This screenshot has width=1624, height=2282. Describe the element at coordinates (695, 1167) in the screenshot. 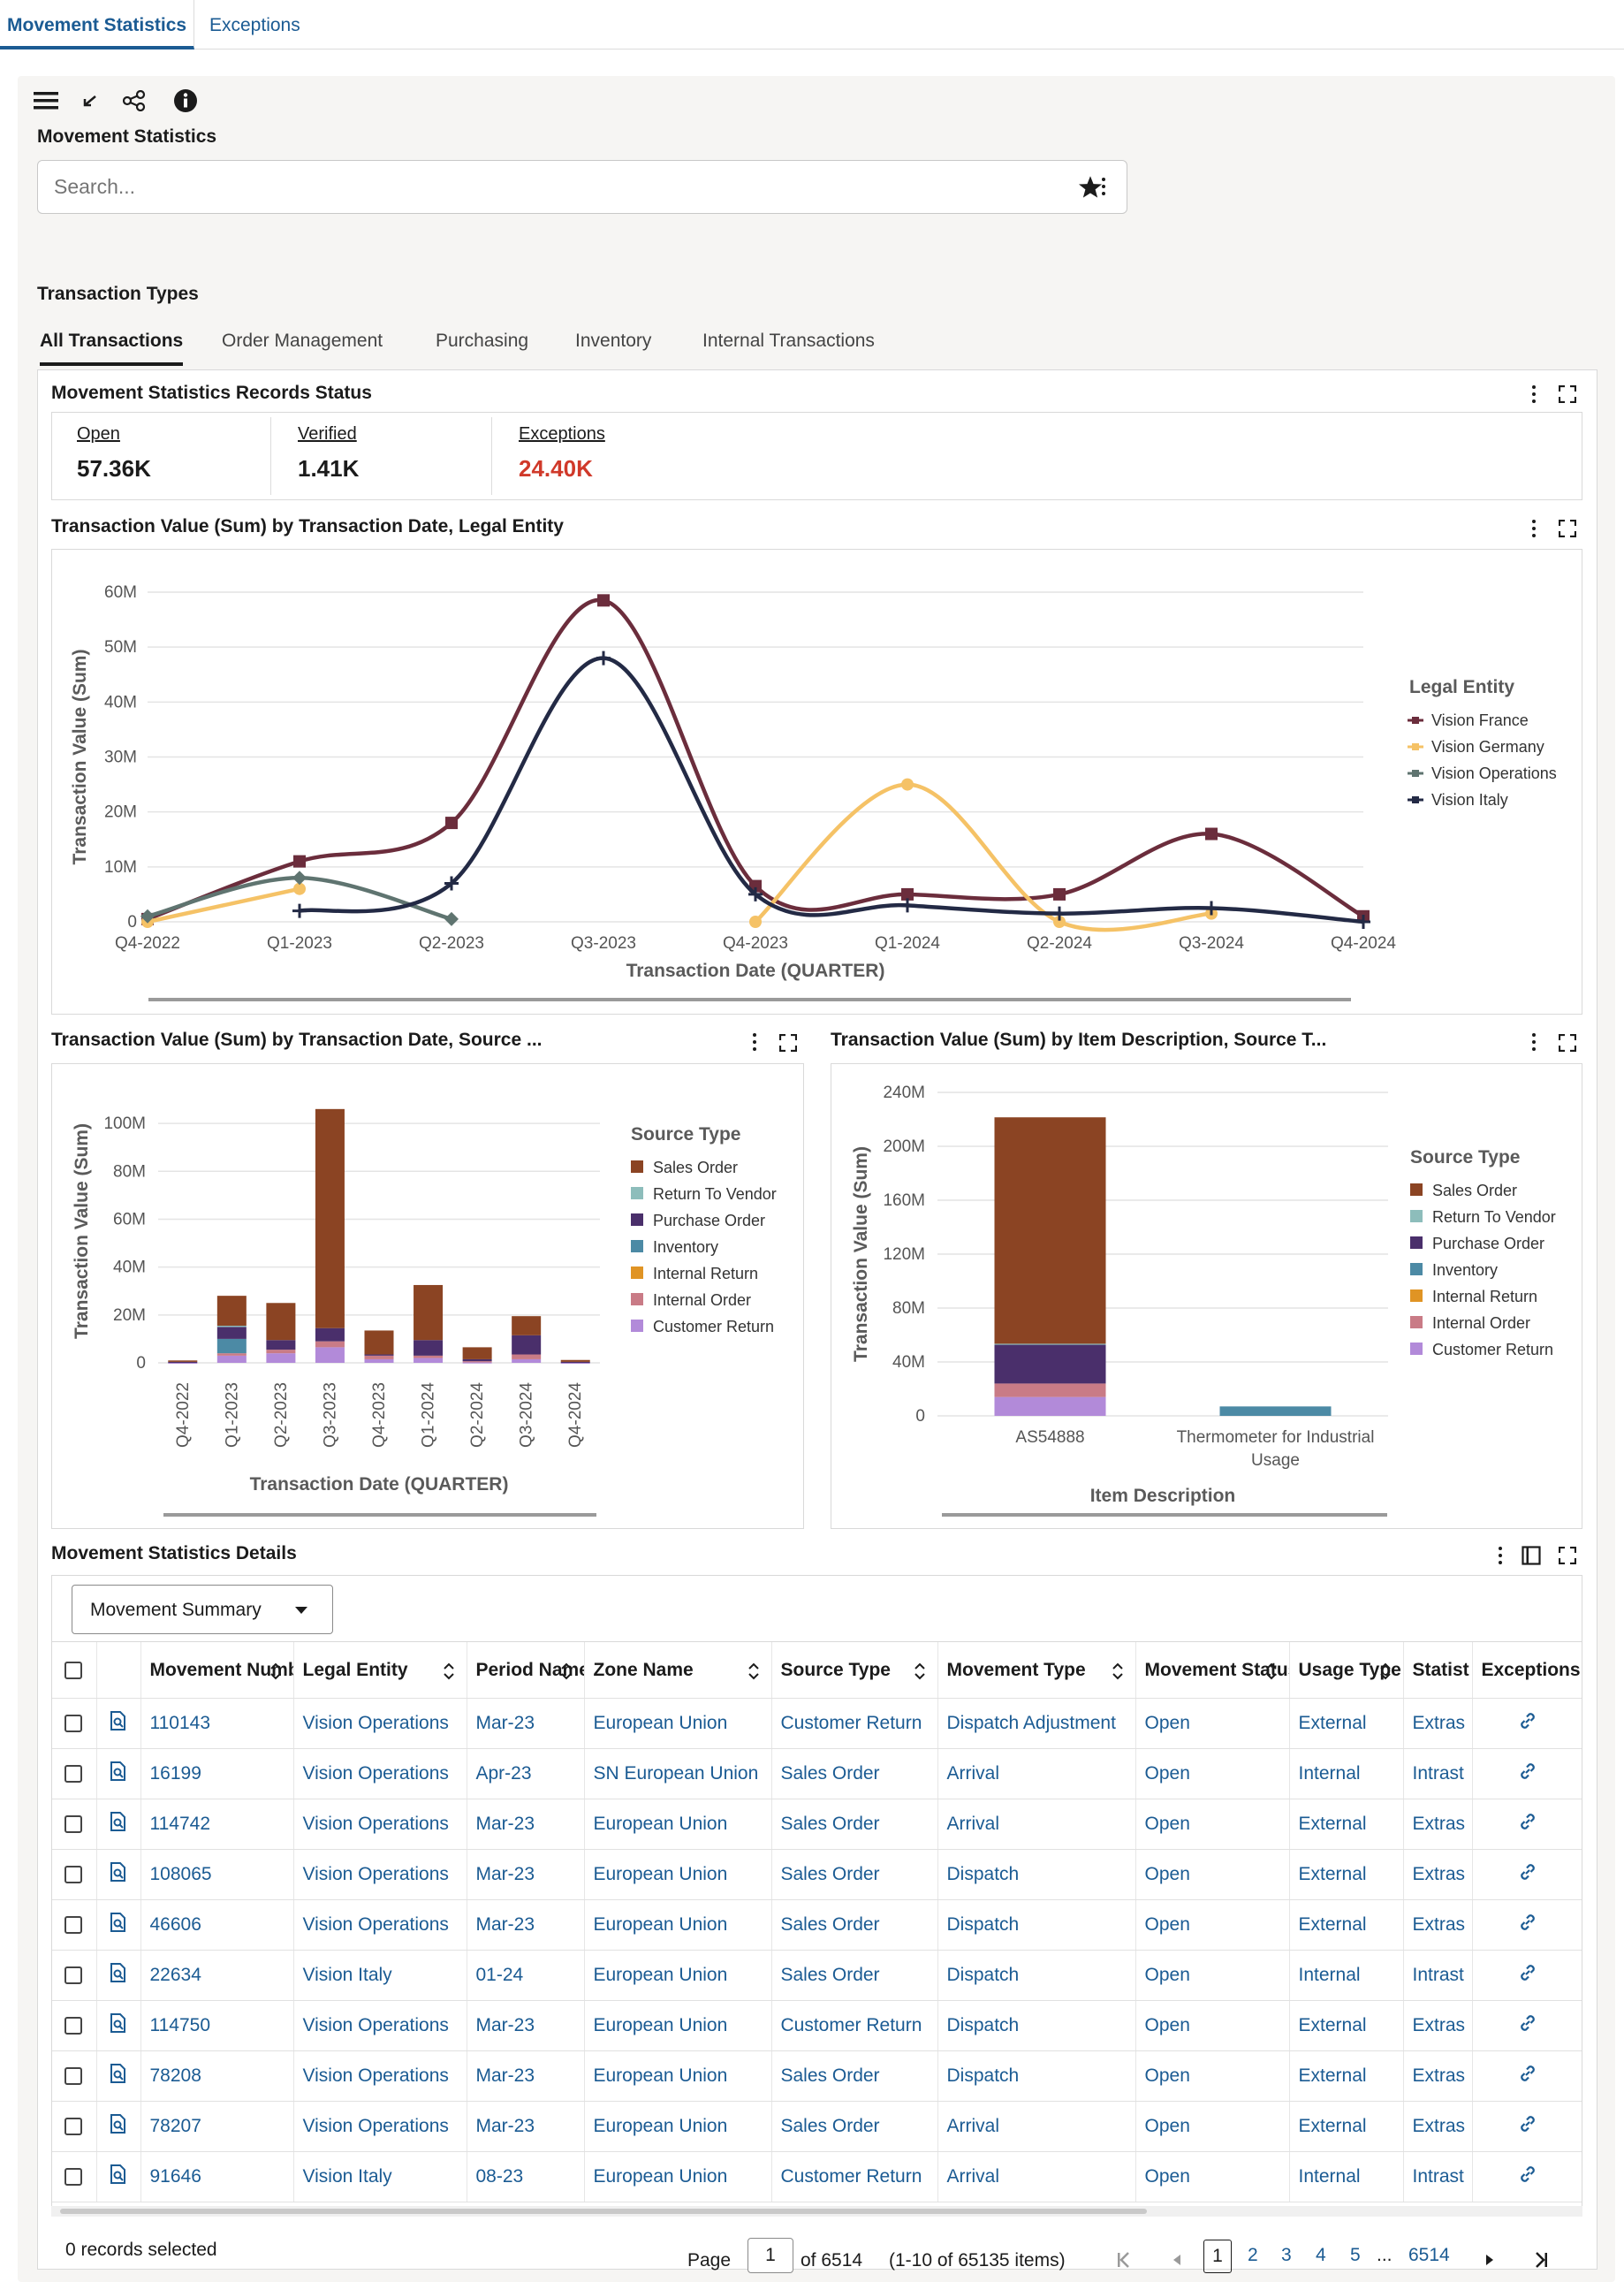

I see `legend-item: Sales Order` at that location.